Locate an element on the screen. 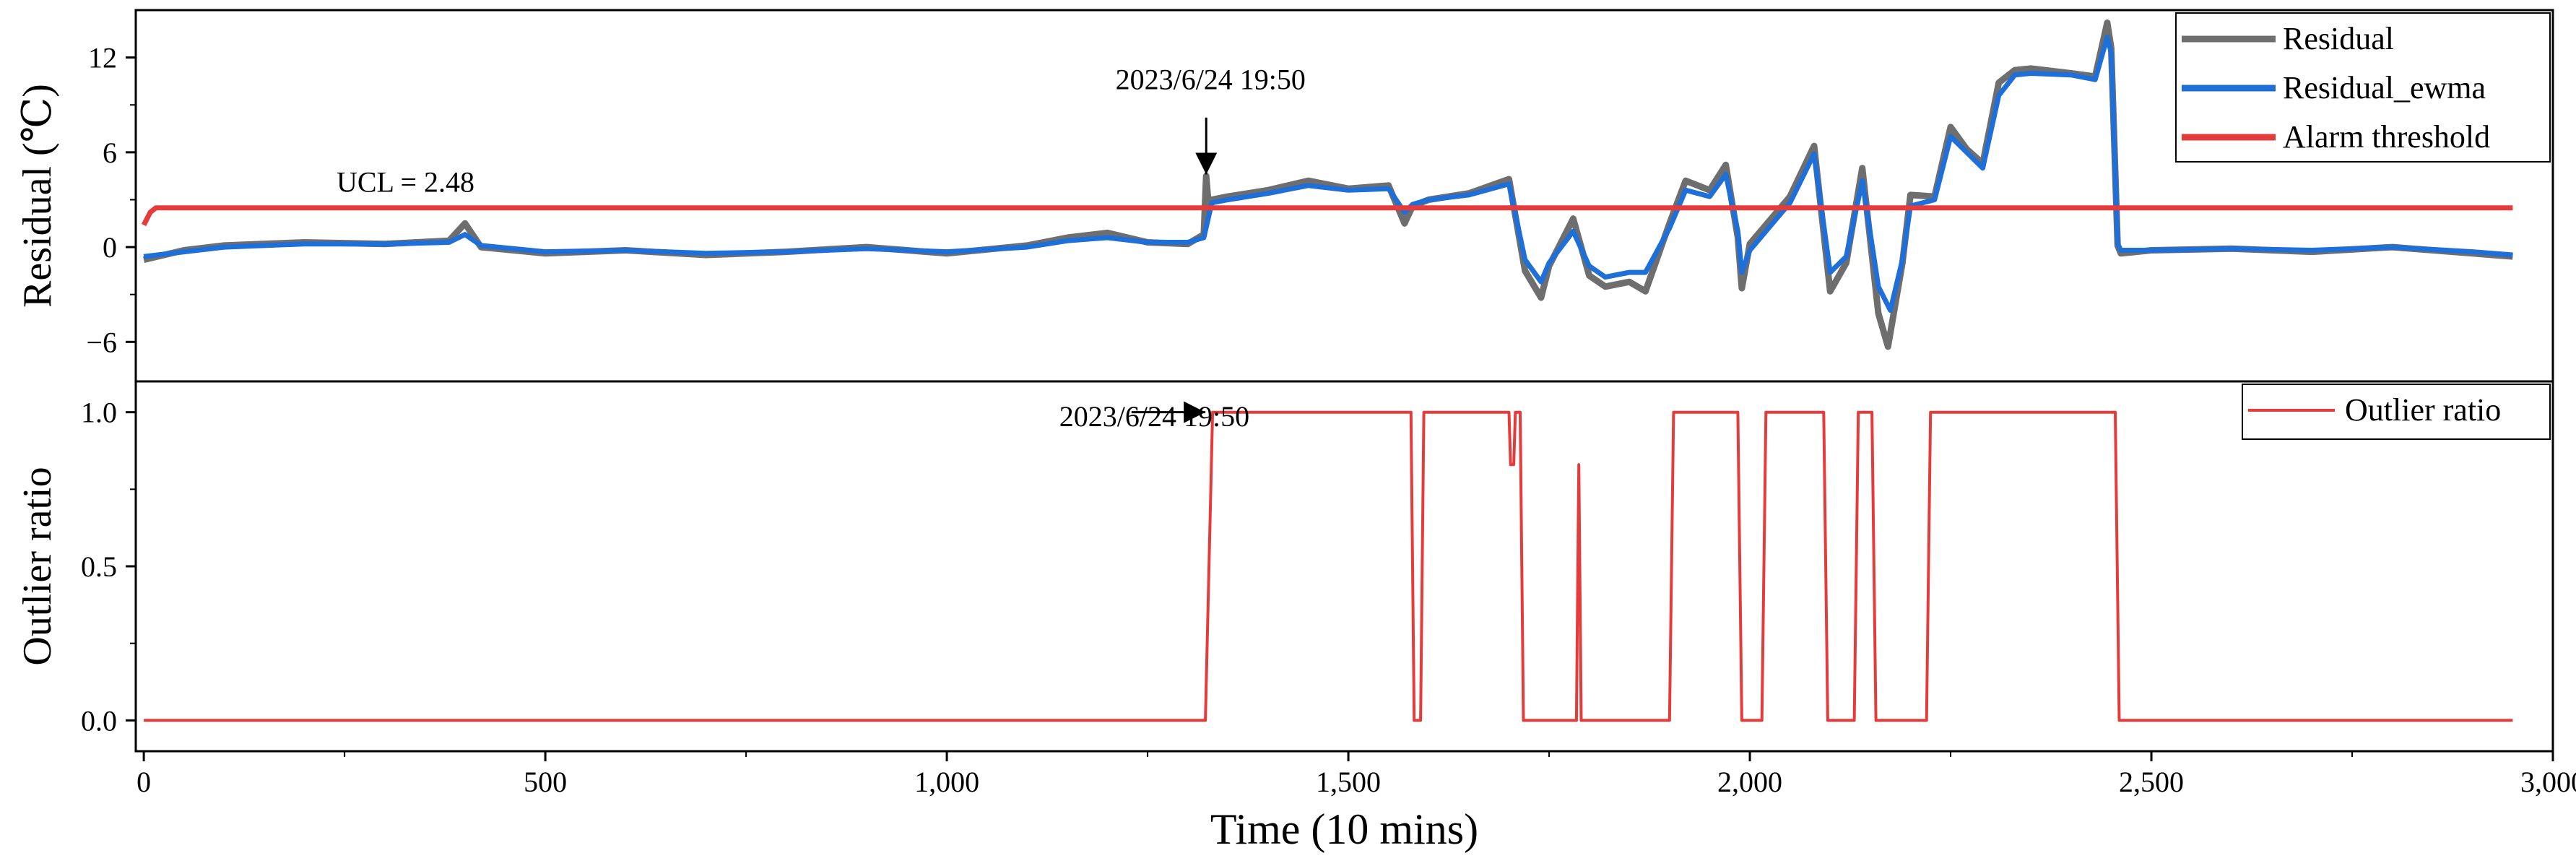 This screenshot has width=2576, height=861. y-axis-label-bottom: Outlier ratio is located at coordinates (37, 566).